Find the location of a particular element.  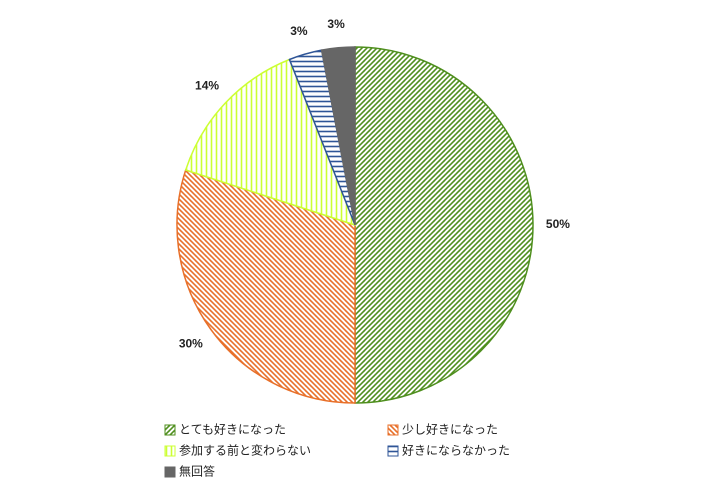

legend-label: 少し好きになった is located at coordinates (450, 430).